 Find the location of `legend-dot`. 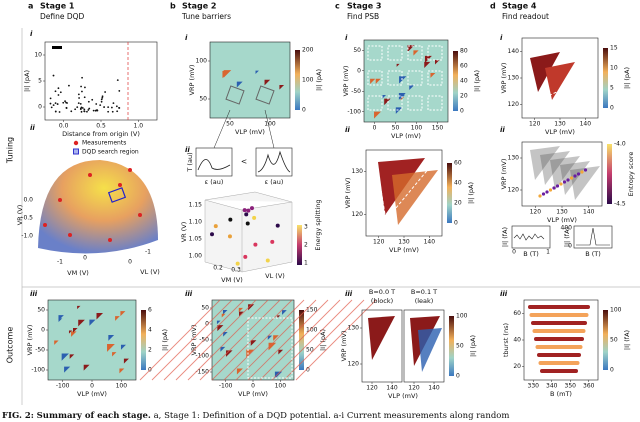

legend-dot is located at coordinates (76, 143).